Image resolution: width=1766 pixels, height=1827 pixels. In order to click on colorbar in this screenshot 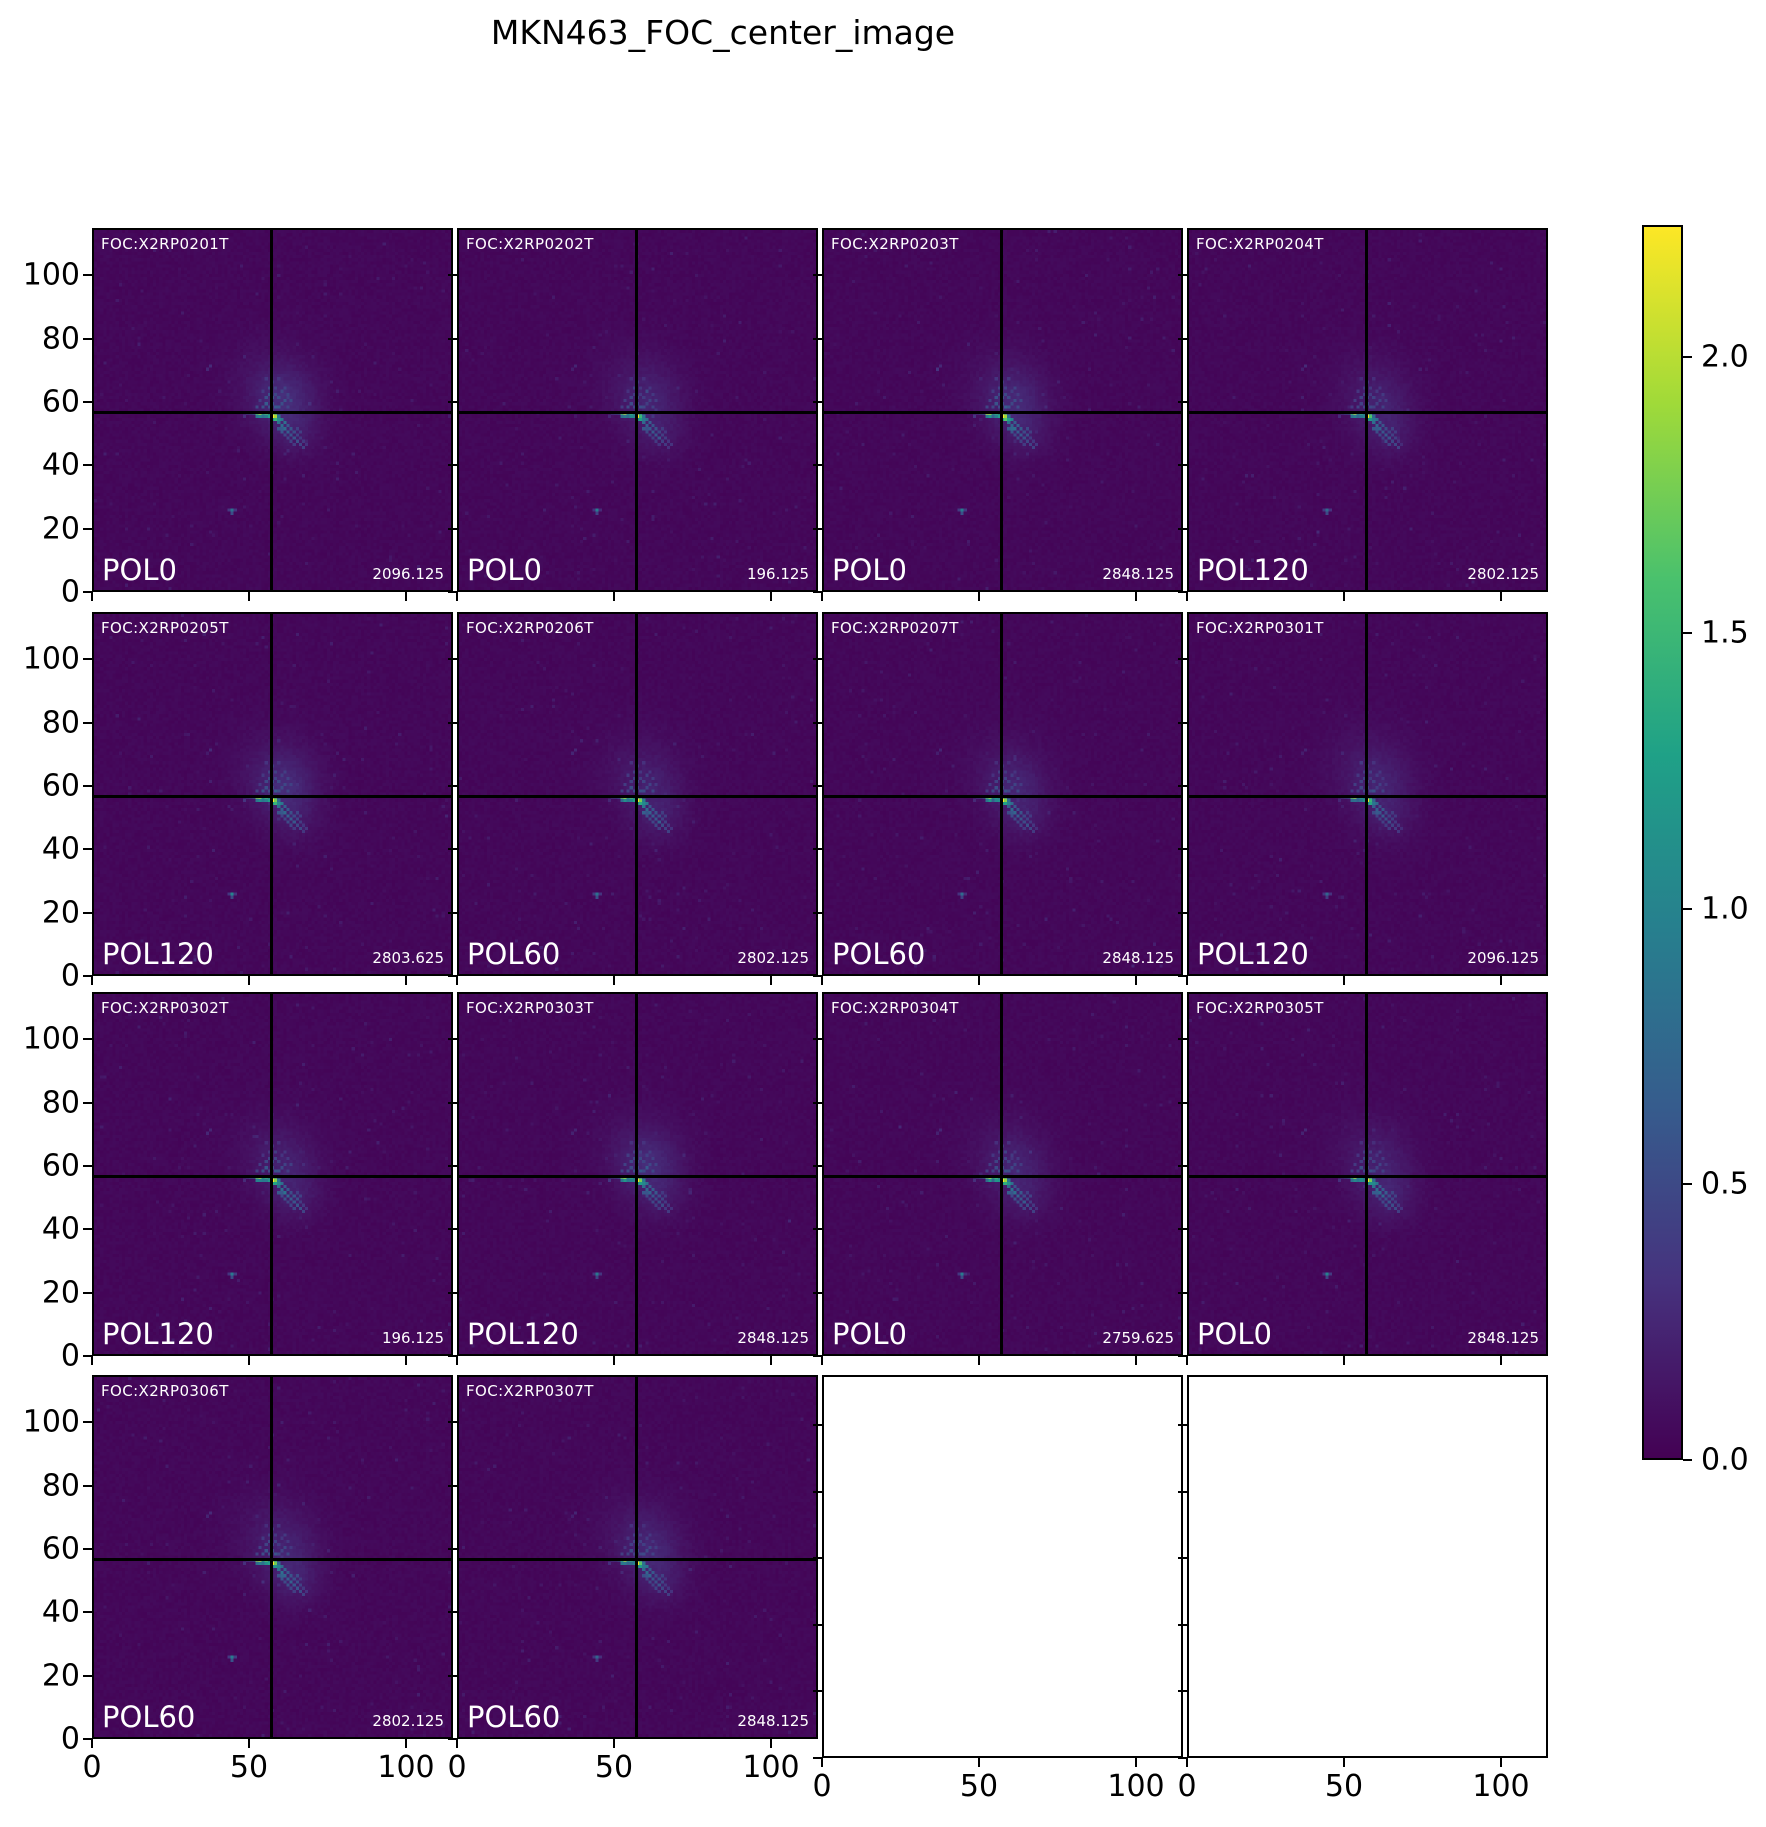, I will do `click(1662, 842)`.